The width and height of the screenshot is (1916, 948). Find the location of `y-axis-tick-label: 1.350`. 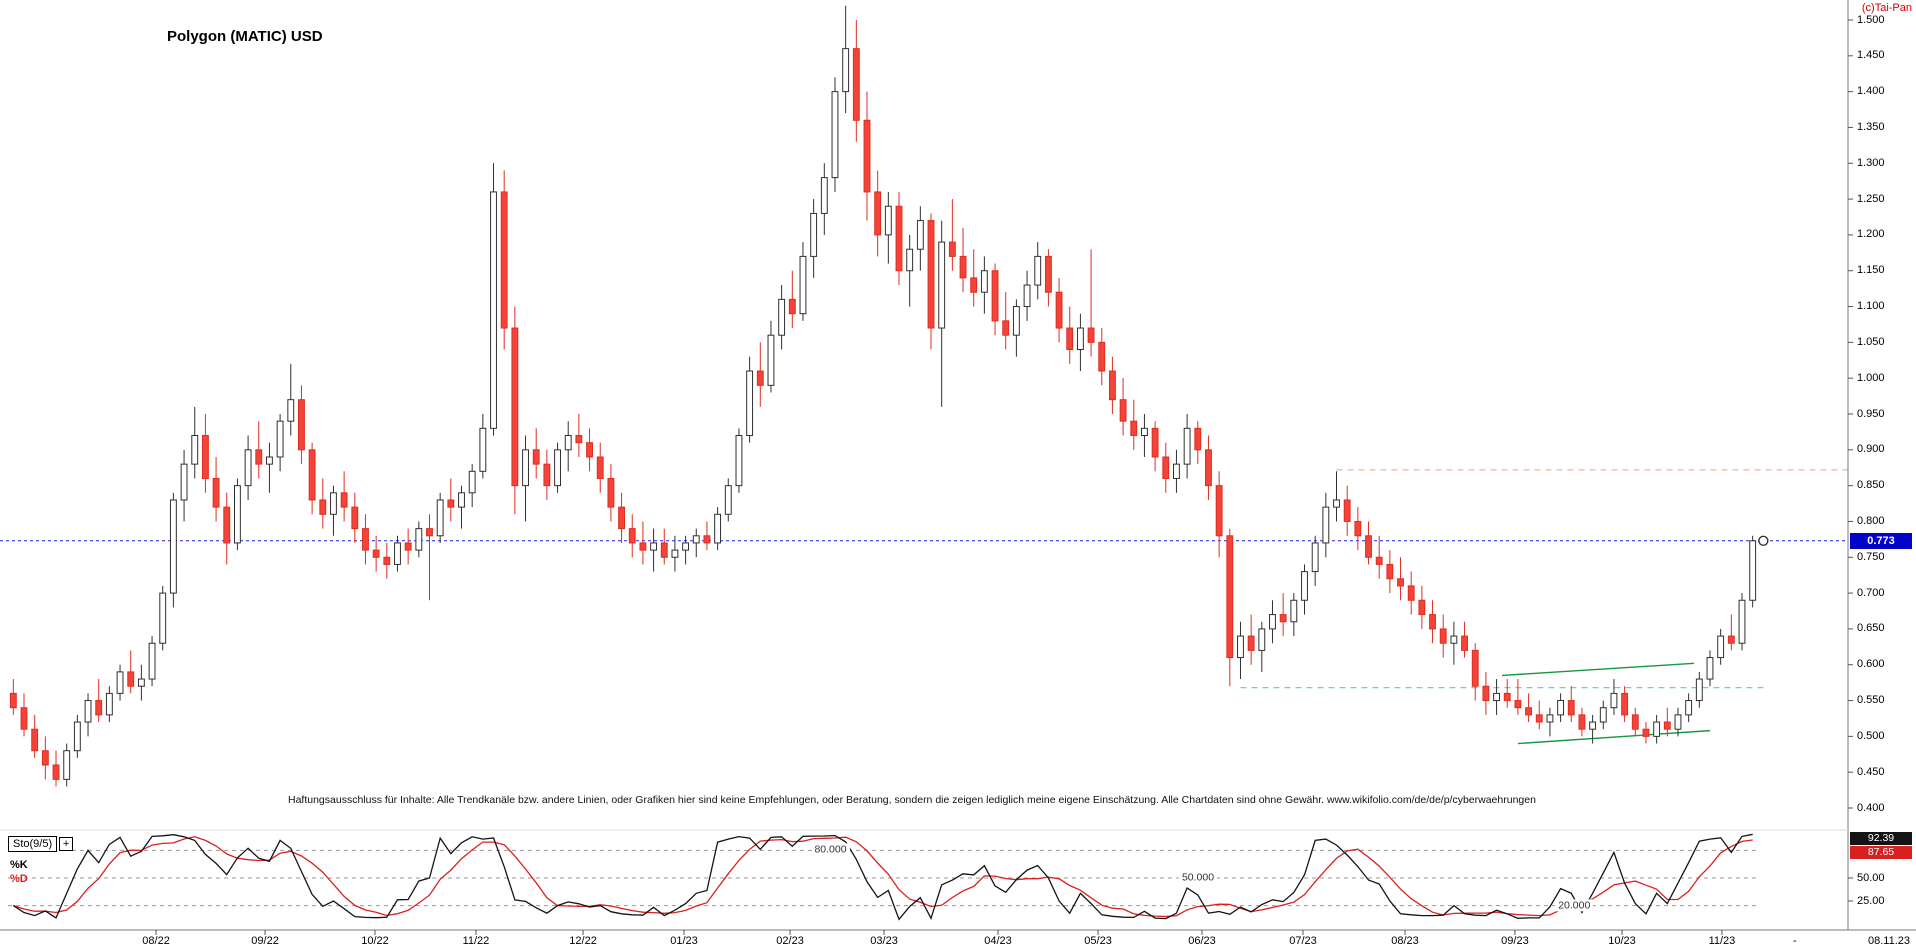

y-axis-tick-label: 1.350 is located at coordinates (1871, 126).